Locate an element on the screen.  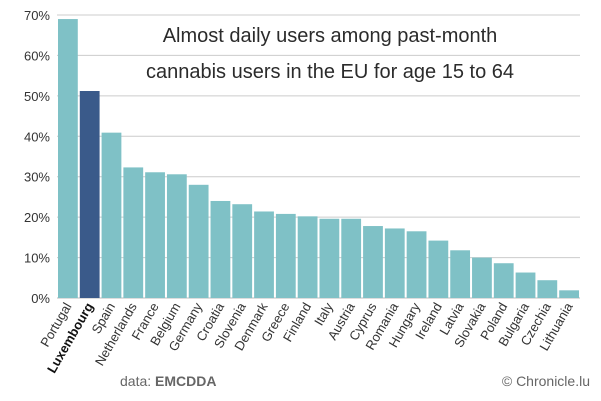
credit: © Chronicle.lu is located at coordinates (546, 381).